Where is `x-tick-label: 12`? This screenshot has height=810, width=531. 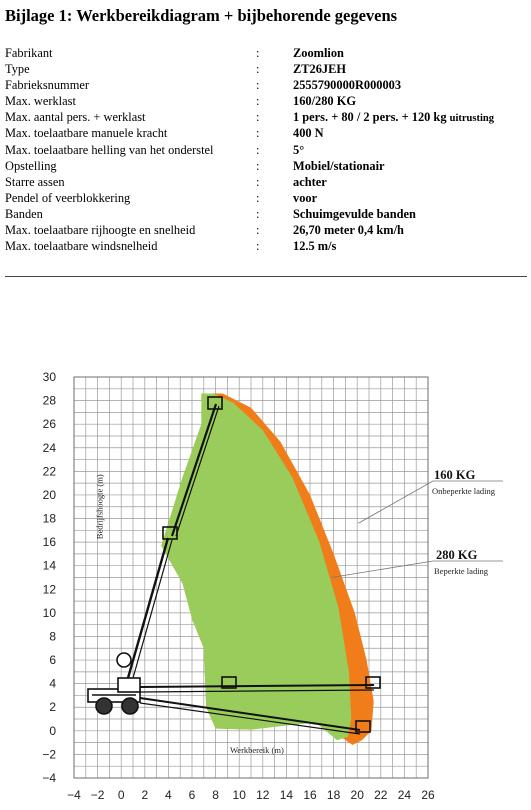 x-tick-label: 12 is located at coordinates (263, 795).